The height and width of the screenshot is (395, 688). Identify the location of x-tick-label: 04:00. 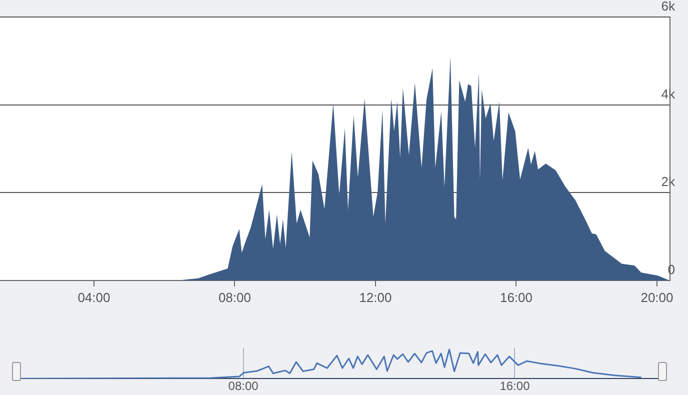
(94, 297).